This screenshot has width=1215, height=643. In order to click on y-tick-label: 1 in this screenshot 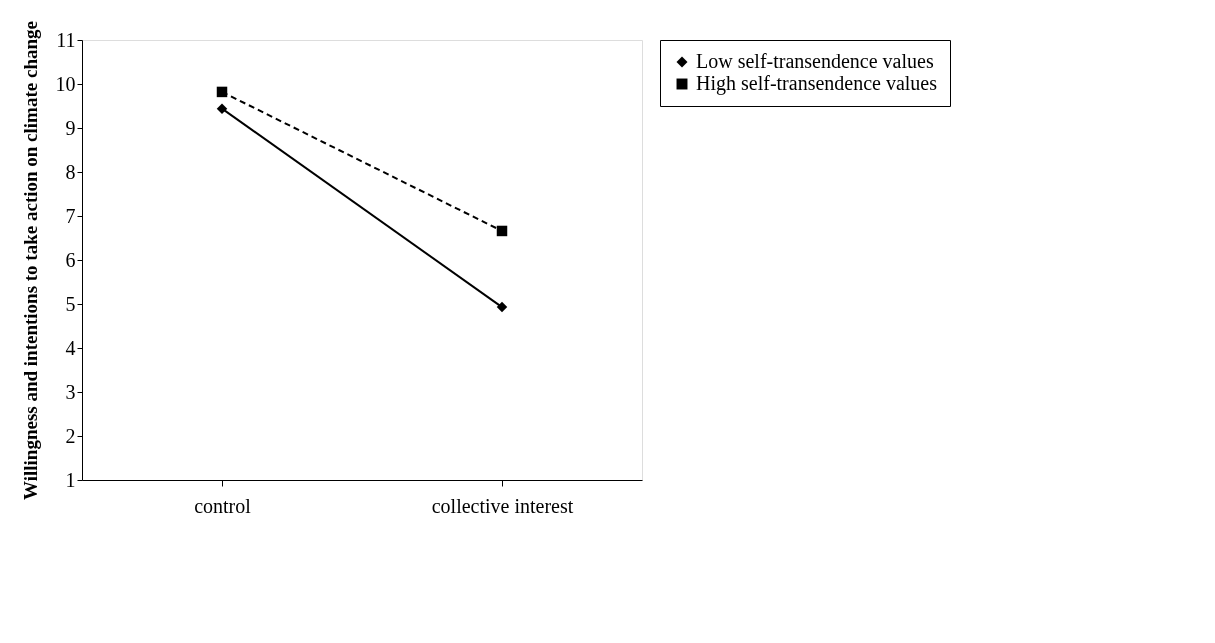, I will do `click(70, 479)`.